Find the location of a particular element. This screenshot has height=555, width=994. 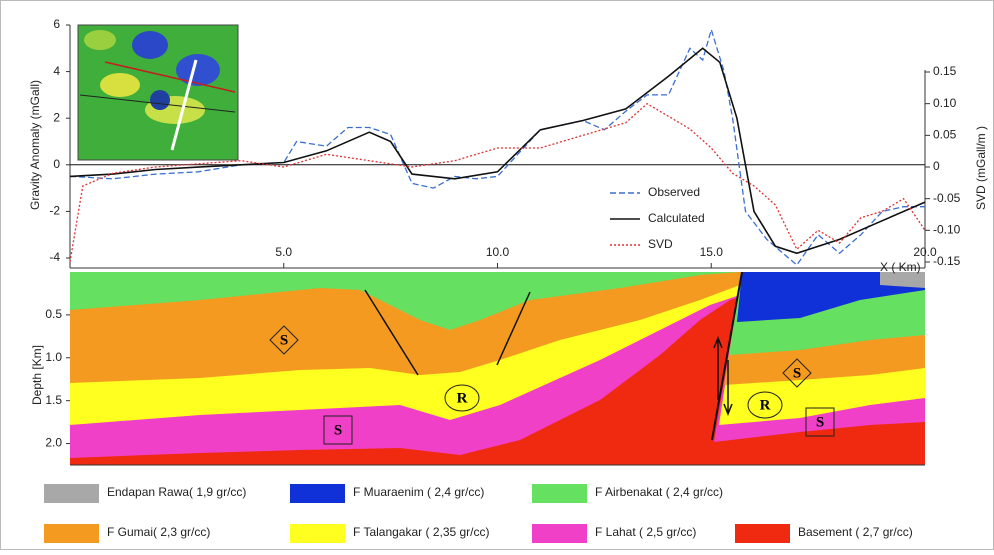

x-tick-label: 15.0 is located at coordinates (712, 252).